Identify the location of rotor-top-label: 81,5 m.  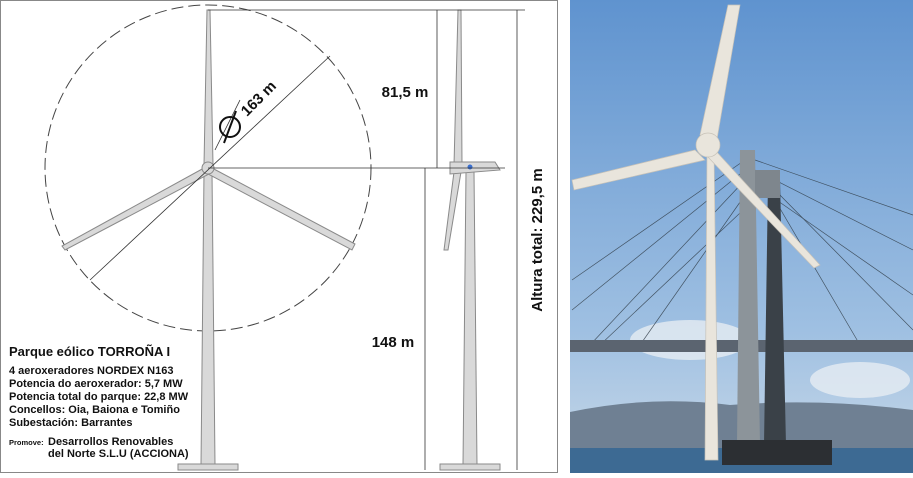
(405, 92).